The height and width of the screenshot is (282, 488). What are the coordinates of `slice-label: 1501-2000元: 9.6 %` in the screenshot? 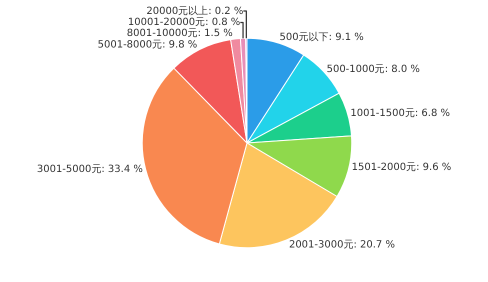 It's located at (402, 168).